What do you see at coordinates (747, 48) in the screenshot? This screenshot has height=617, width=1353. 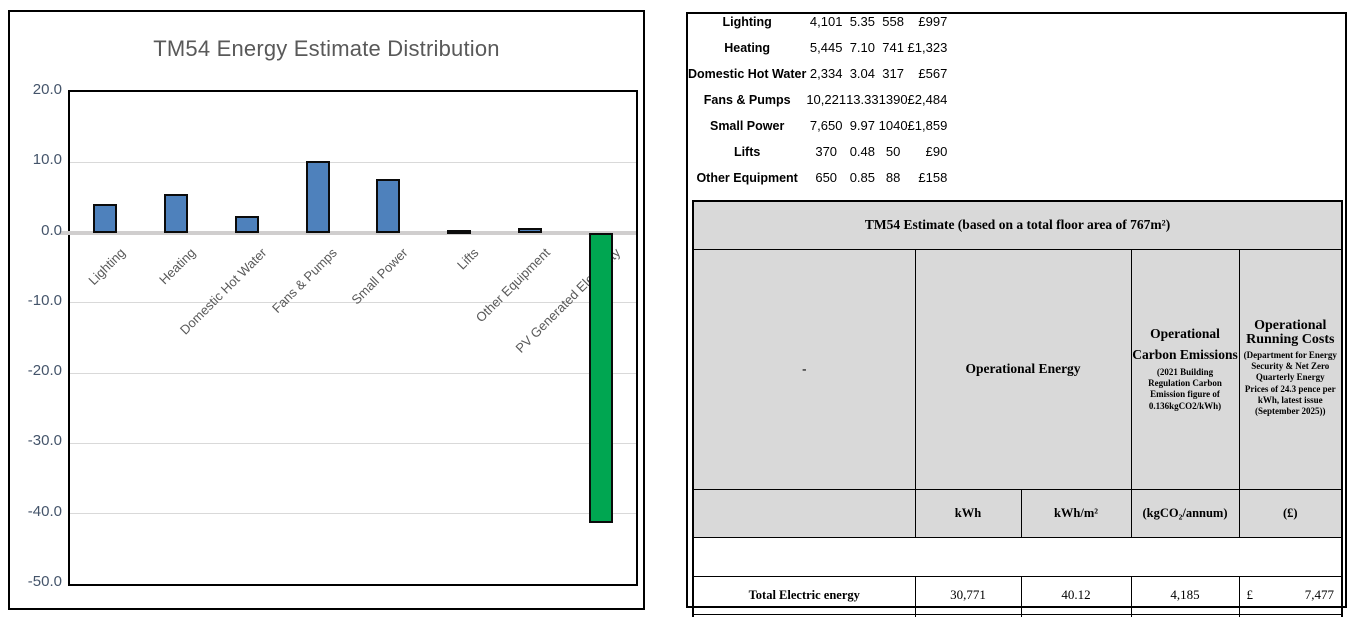 I see `cell-label: Heating` at bounding box center [747, 48].